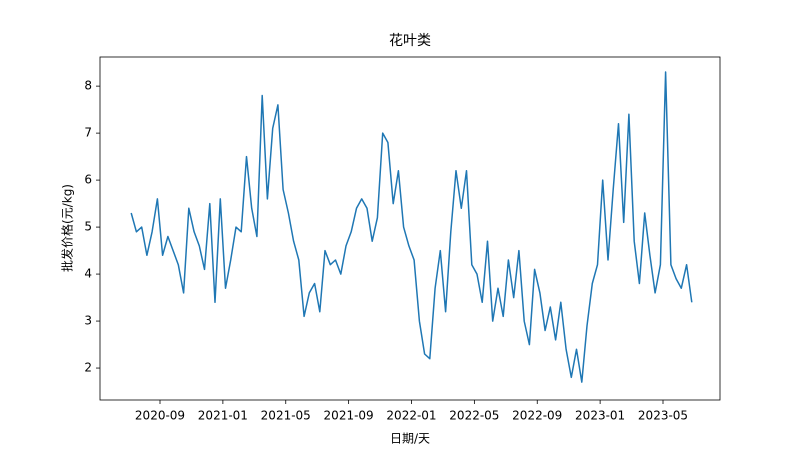 Image resolution: width=800 pixels, height=450 pixels. Describe the element at coordinates (410, 41) in the screenshot. I see `chart-title: 花叶类` at that location.